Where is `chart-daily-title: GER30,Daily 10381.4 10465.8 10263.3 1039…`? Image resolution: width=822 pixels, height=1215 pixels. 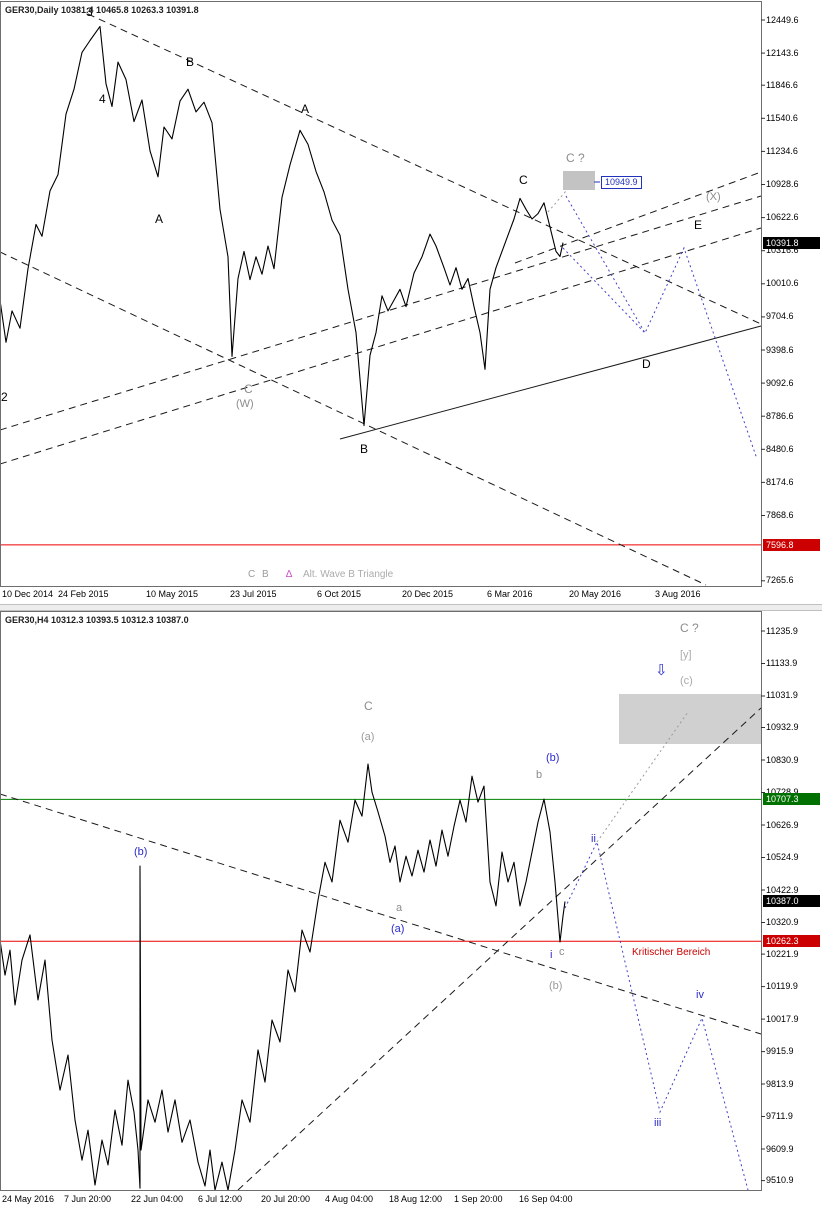 chart-daily-title: GER30,Daily 10381.4 10465.8 10263.3 1039… is located at coordinates (102, 10).